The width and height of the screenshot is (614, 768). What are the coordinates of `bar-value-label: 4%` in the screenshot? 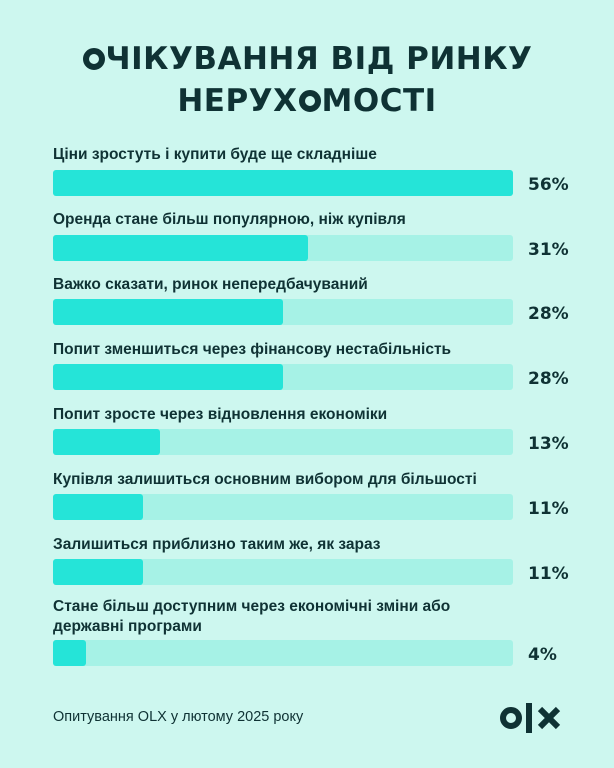 It's located at (542, 655).